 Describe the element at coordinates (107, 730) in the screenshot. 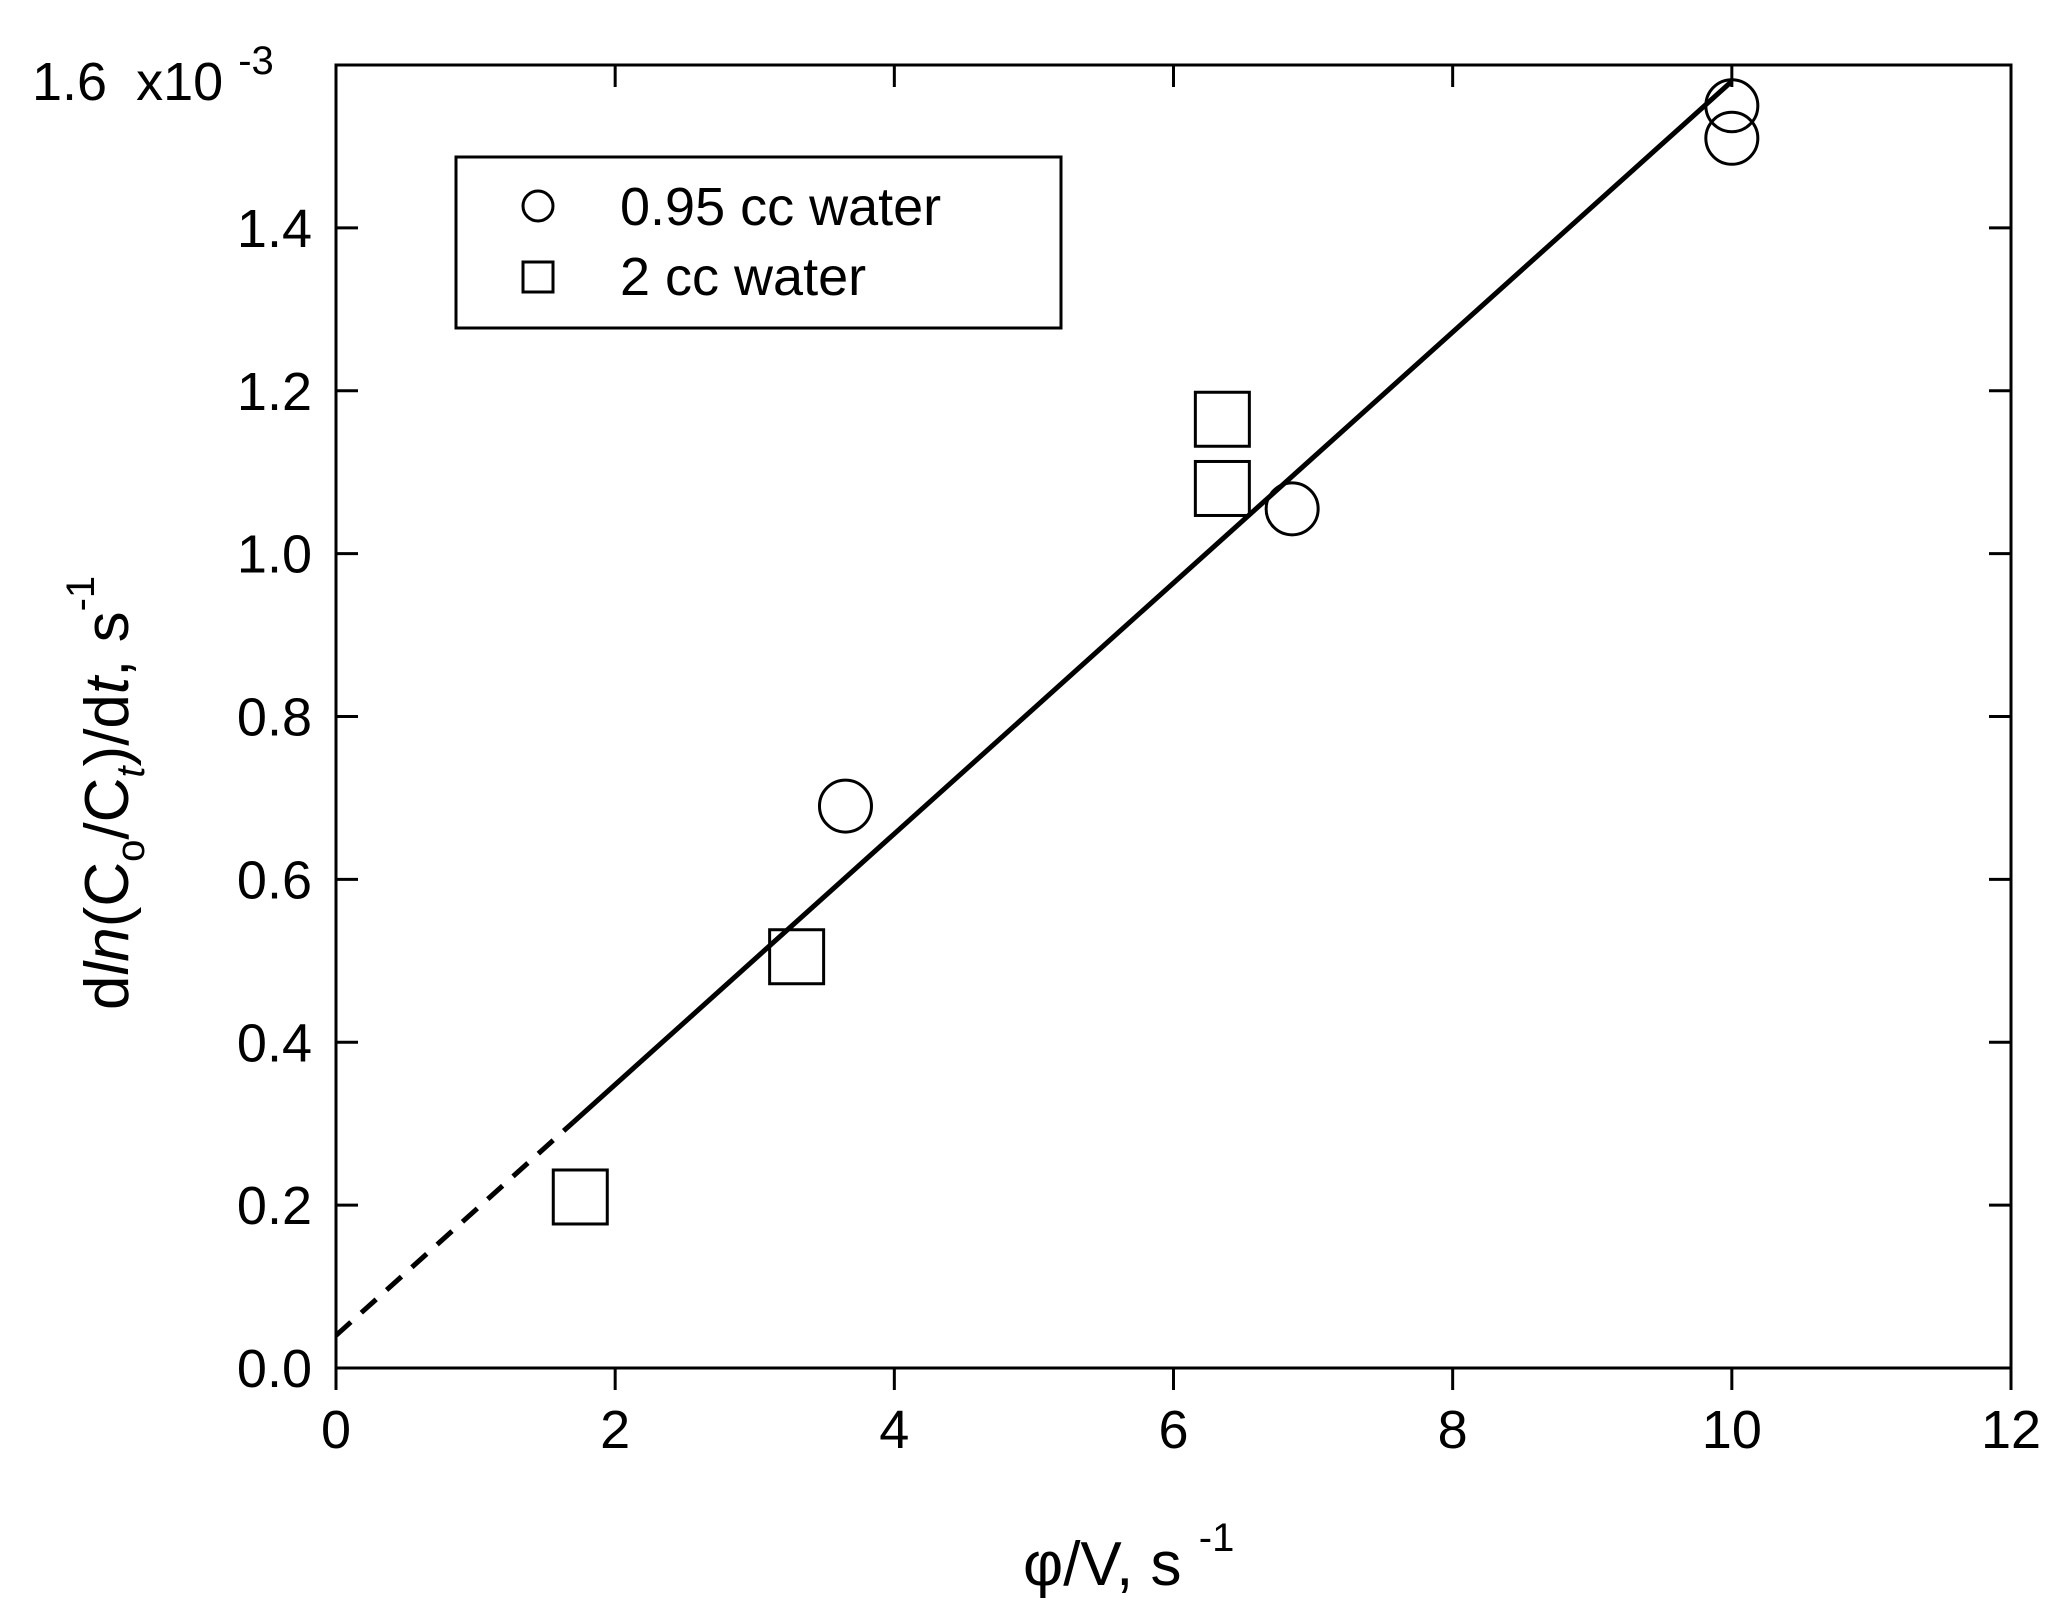

I see `y-axis-title-close: )/d` at that location.